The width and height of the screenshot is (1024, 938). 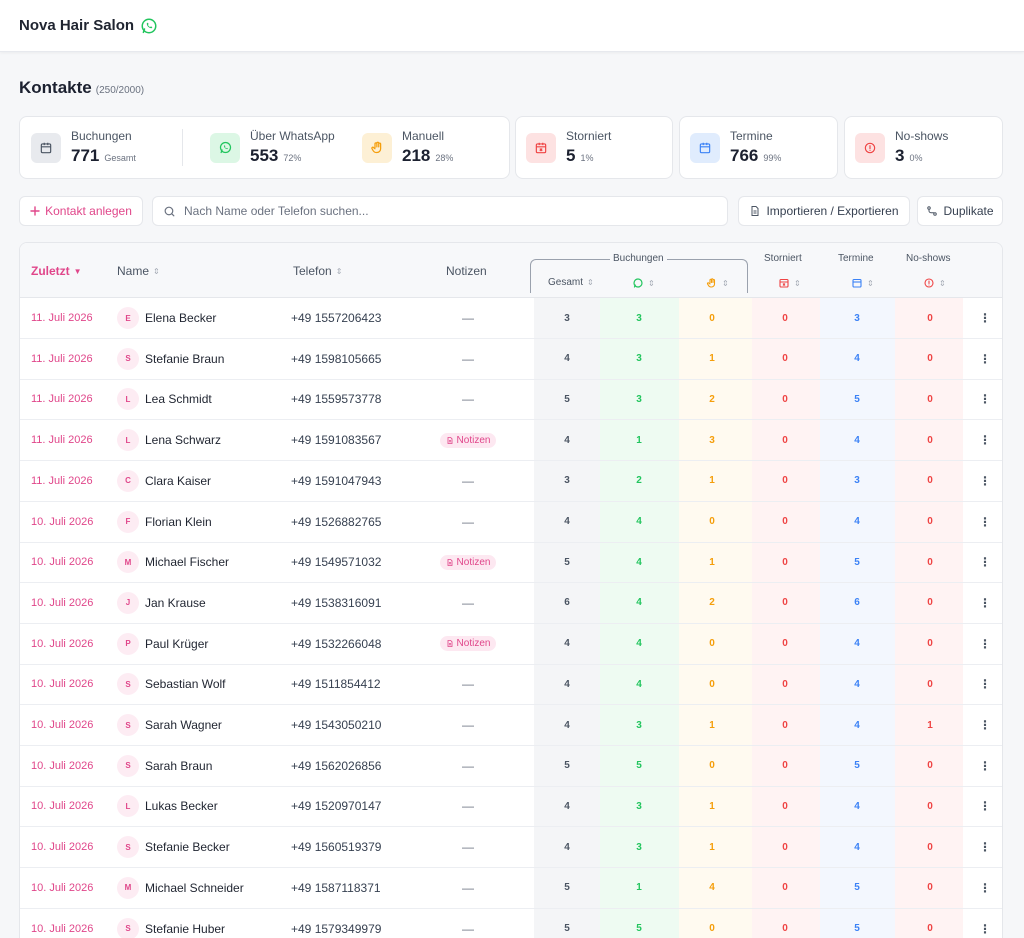 What do you see at coordinates (138, 271) in the screenshot?
I see `header-name: Name ⇕` at bounding box center [138, 271].